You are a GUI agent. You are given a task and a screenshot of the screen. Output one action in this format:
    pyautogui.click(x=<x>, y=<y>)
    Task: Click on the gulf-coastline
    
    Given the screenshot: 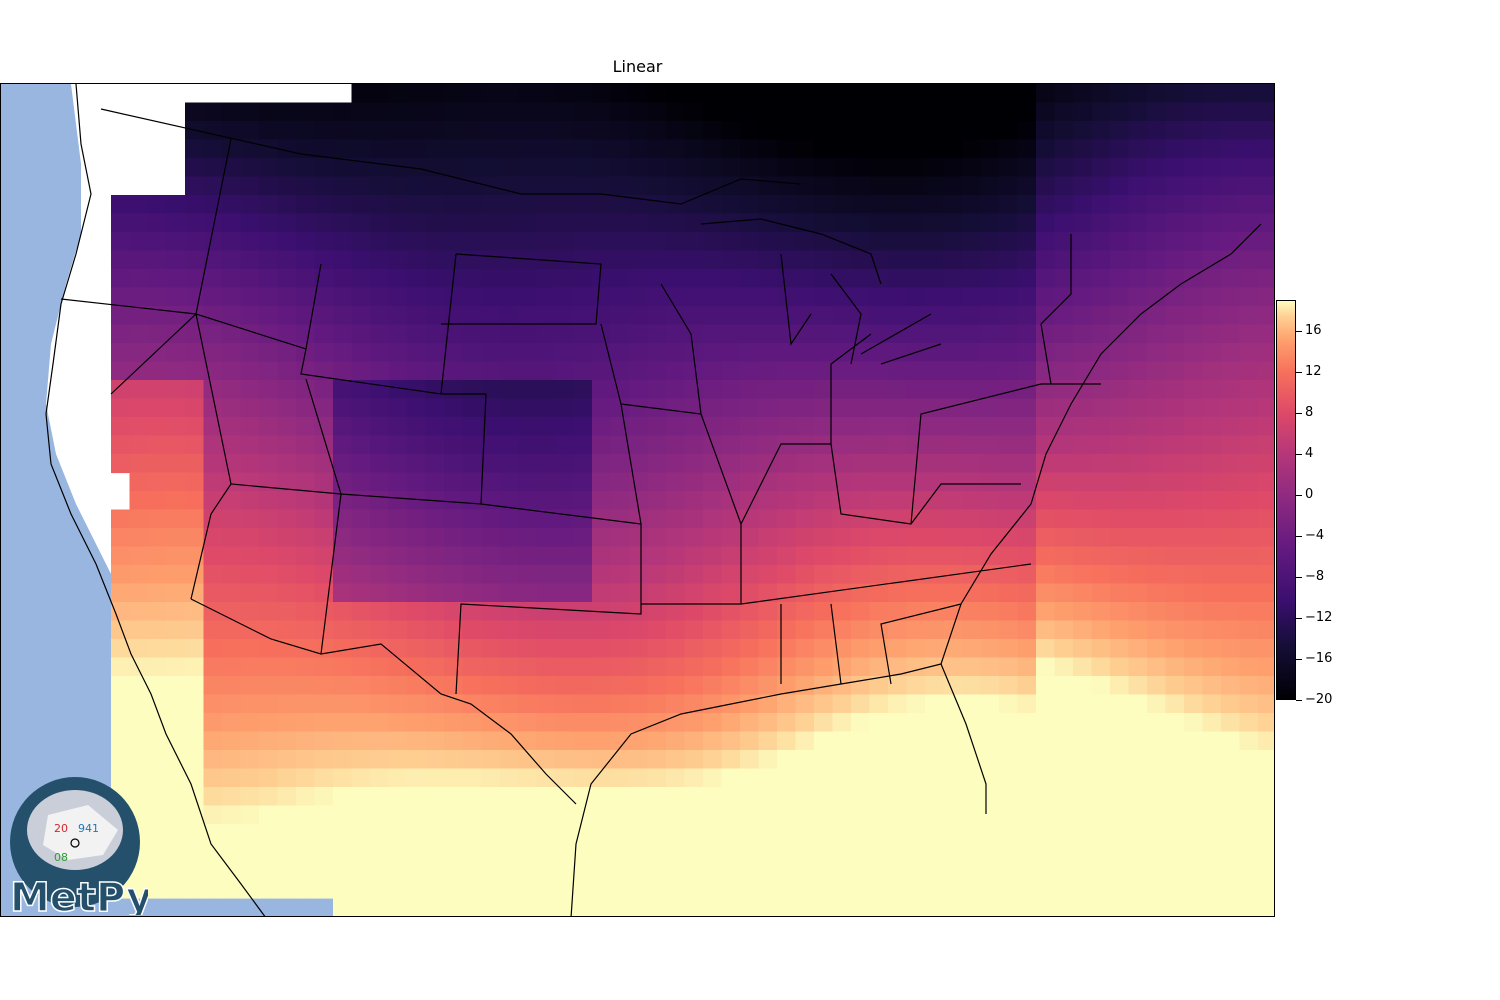 What is the action you would take?
    pyautogui.click(x=778, y=789)
    